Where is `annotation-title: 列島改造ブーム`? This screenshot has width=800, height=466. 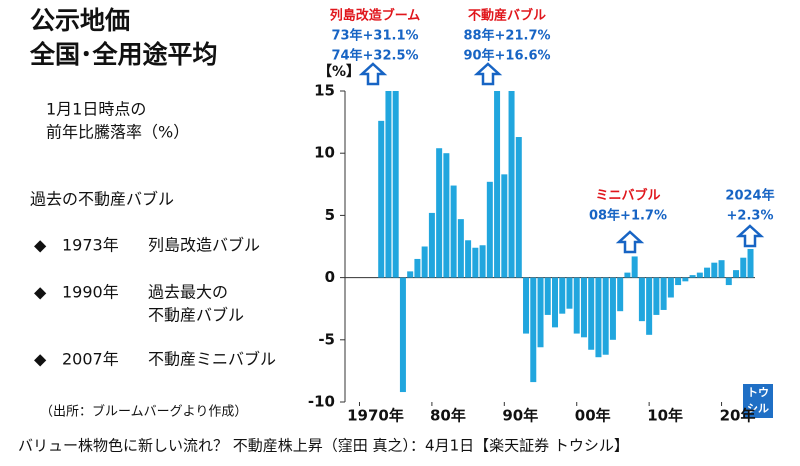
annotation-title: 列島改造ブーム is located at coordinates (375, 16).